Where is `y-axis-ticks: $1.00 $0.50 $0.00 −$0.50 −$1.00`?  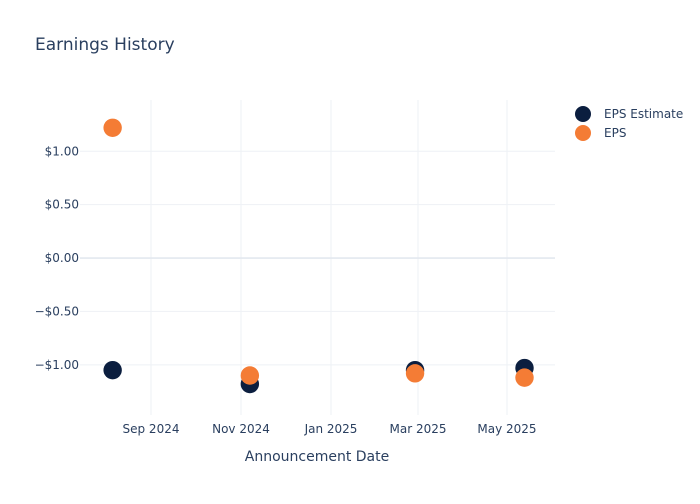 y-axis-ticks: $1.00 $0.50 $0.00 −$0.50 −$1.00 is located at coordinates (57, 258).